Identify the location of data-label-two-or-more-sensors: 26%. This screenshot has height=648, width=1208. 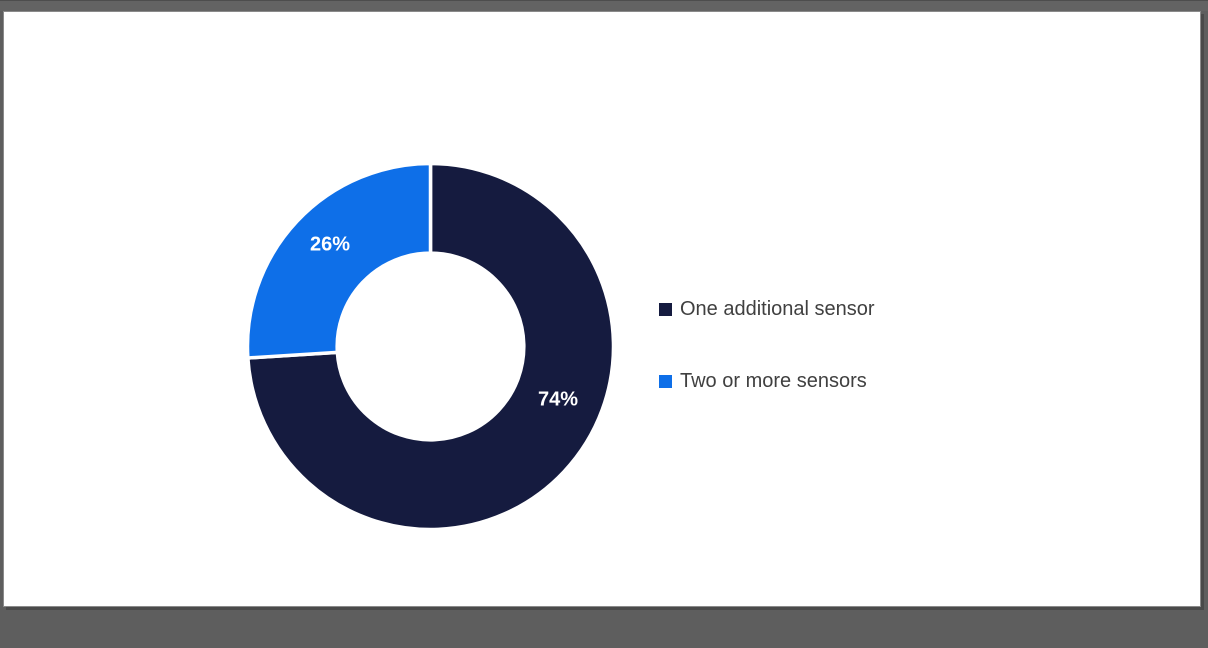
(330, 244).